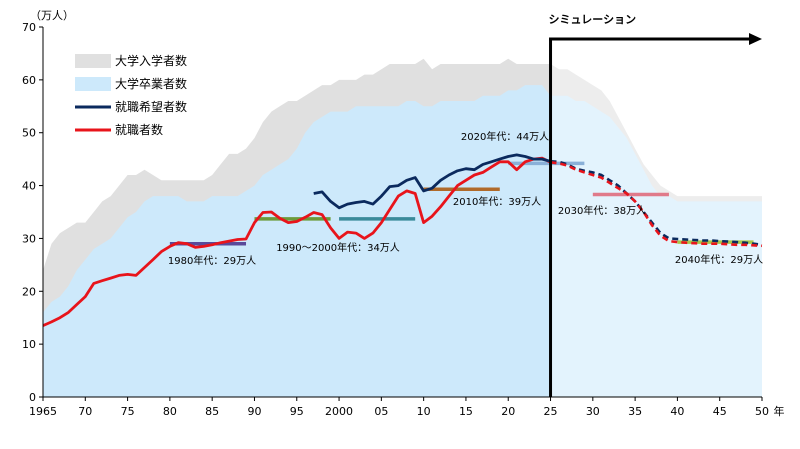 The width and height of the screenshot is (800, 449). What do you see at coordinates (755, 39) in the screenshot?
I see `simulation-arrowhead` at bounding box center [755, 39].